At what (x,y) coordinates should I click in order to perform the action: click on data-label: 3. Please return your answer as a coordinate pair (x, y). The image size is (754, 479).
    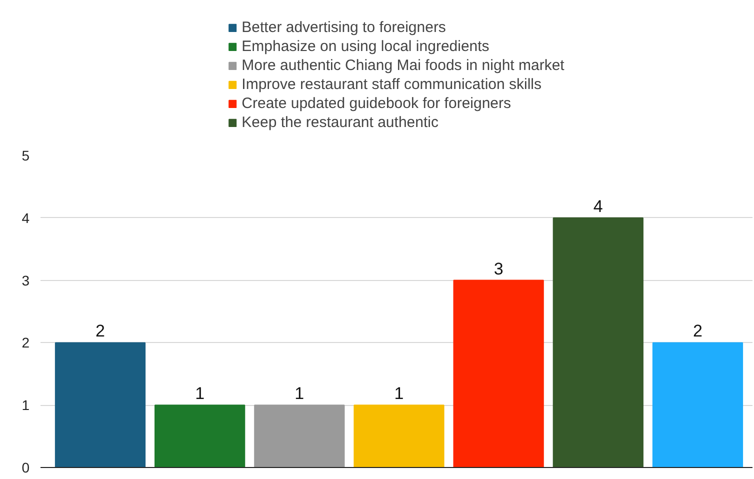
    Looking at the image, I should click on (499, 268).